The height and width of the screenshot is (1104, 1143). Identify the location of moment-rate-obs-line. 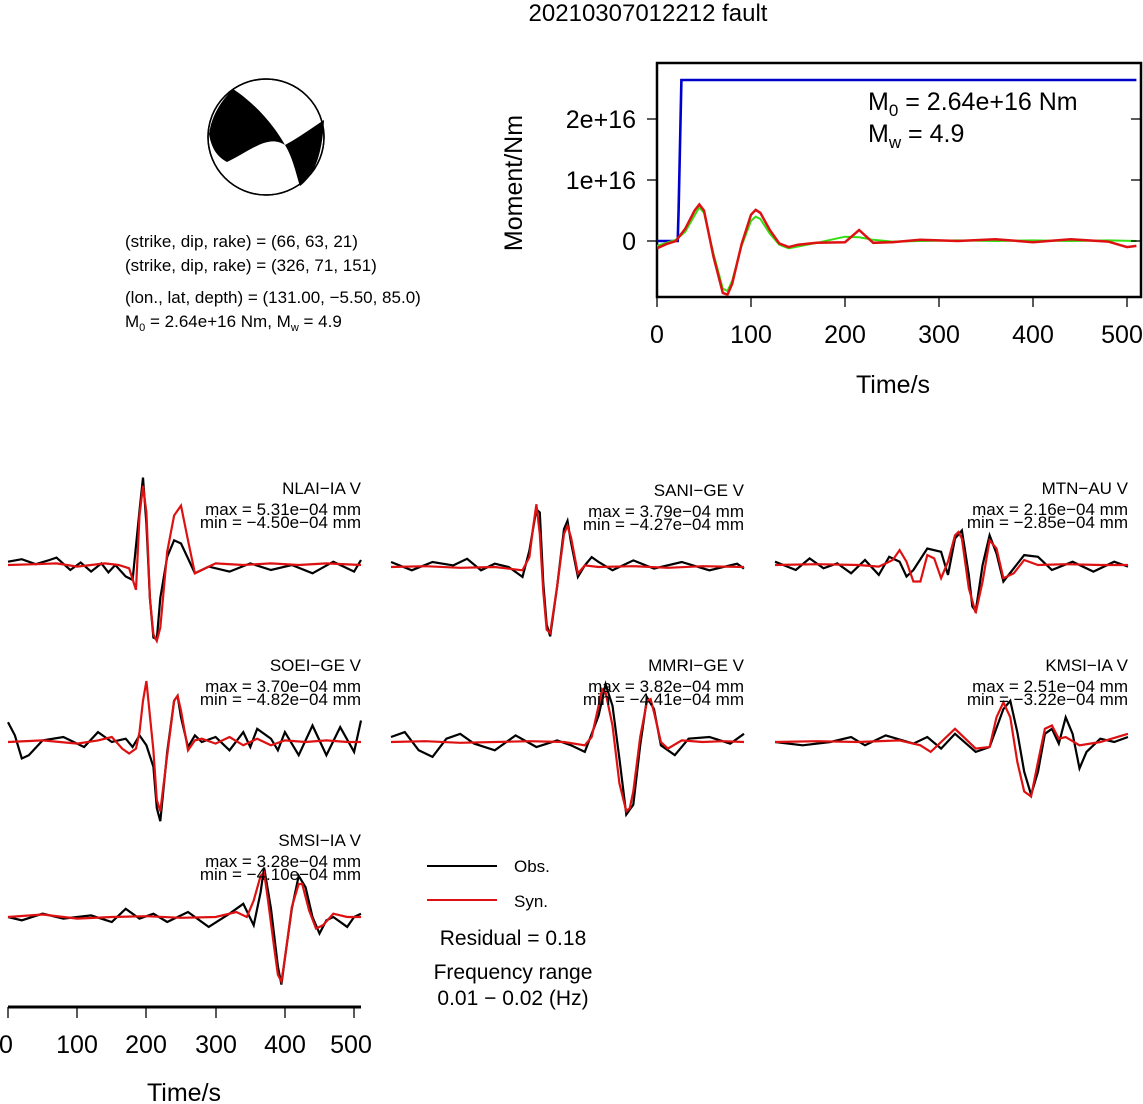
(897, 249).